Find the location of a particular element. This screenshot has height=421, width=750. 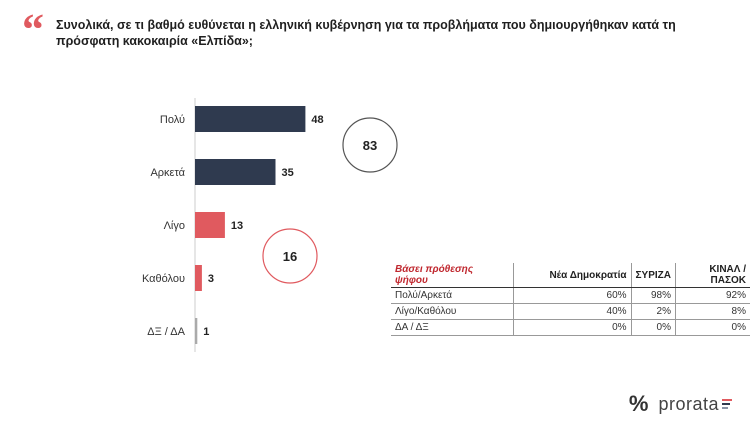

data-label: 13 is located at coordinates (237, 226).